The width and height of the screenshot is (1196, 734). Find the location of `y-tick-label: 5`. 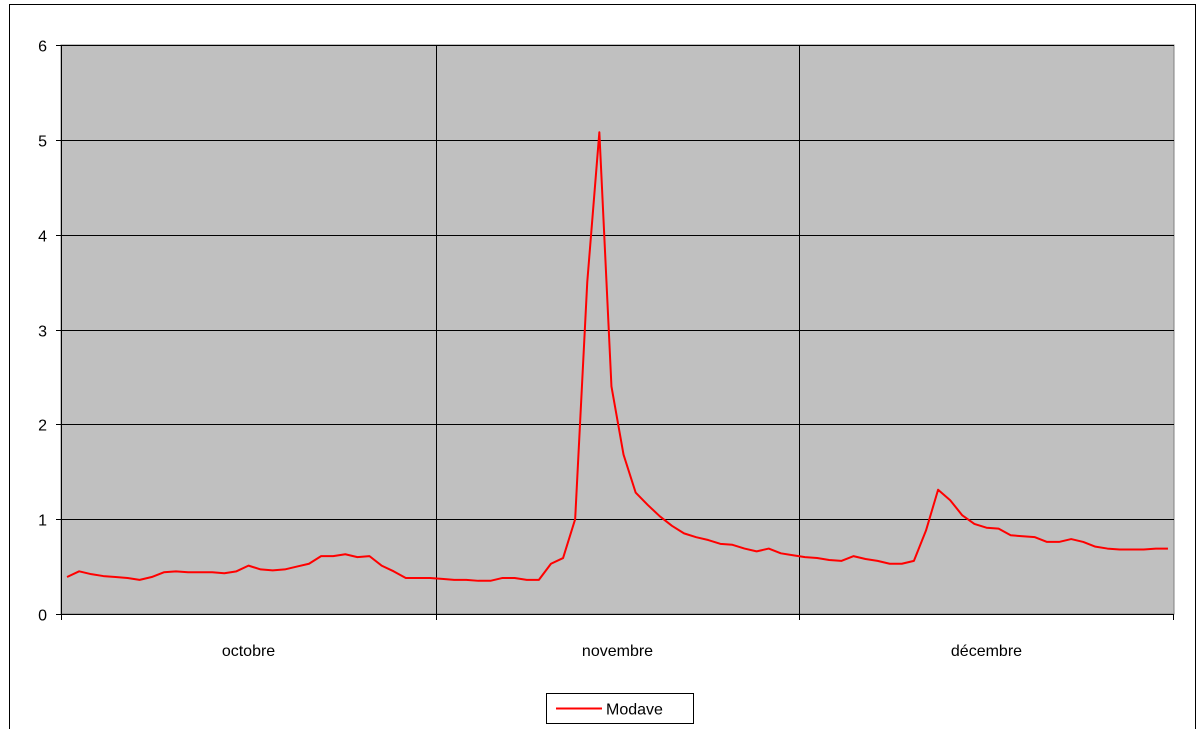

y-tick-label: 5 is located at coordinates (42, 142).